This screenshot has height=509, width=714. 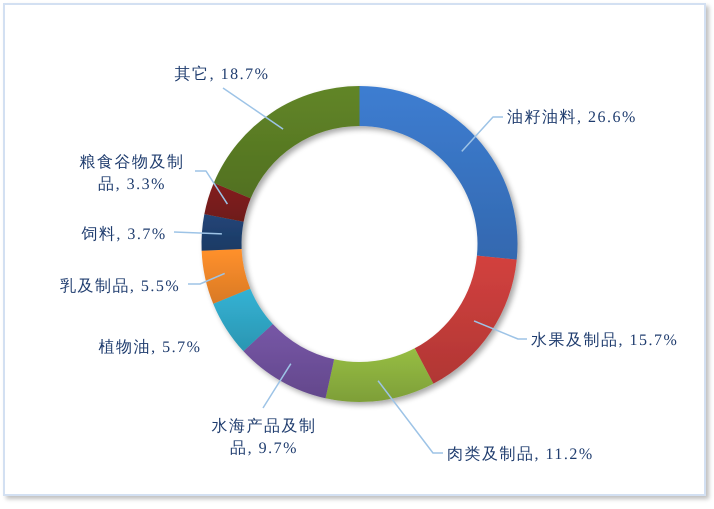 I want to click on slice-label: 水海产品及制品, 9.7%, so click(x=264, y=437).